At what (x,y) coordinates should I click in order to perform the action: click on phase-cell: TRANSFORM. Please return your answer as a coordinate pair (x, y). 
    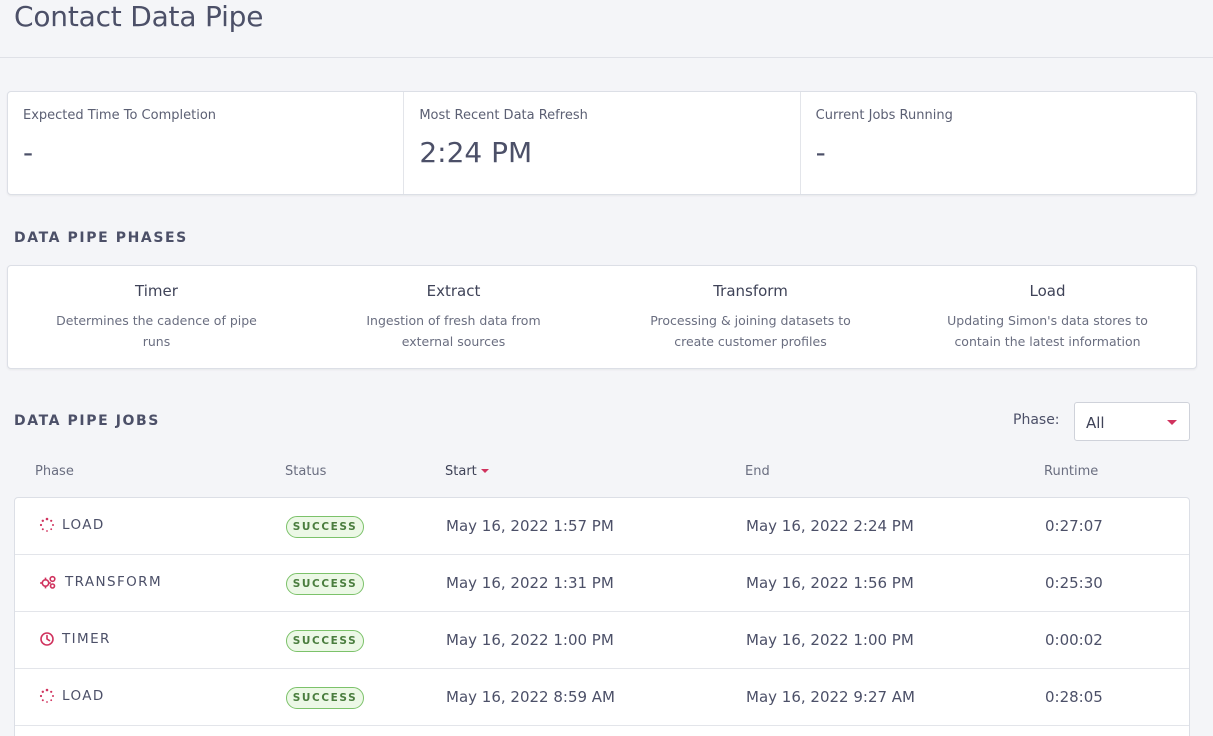
    Looking at the image, I should click on (100, 582).